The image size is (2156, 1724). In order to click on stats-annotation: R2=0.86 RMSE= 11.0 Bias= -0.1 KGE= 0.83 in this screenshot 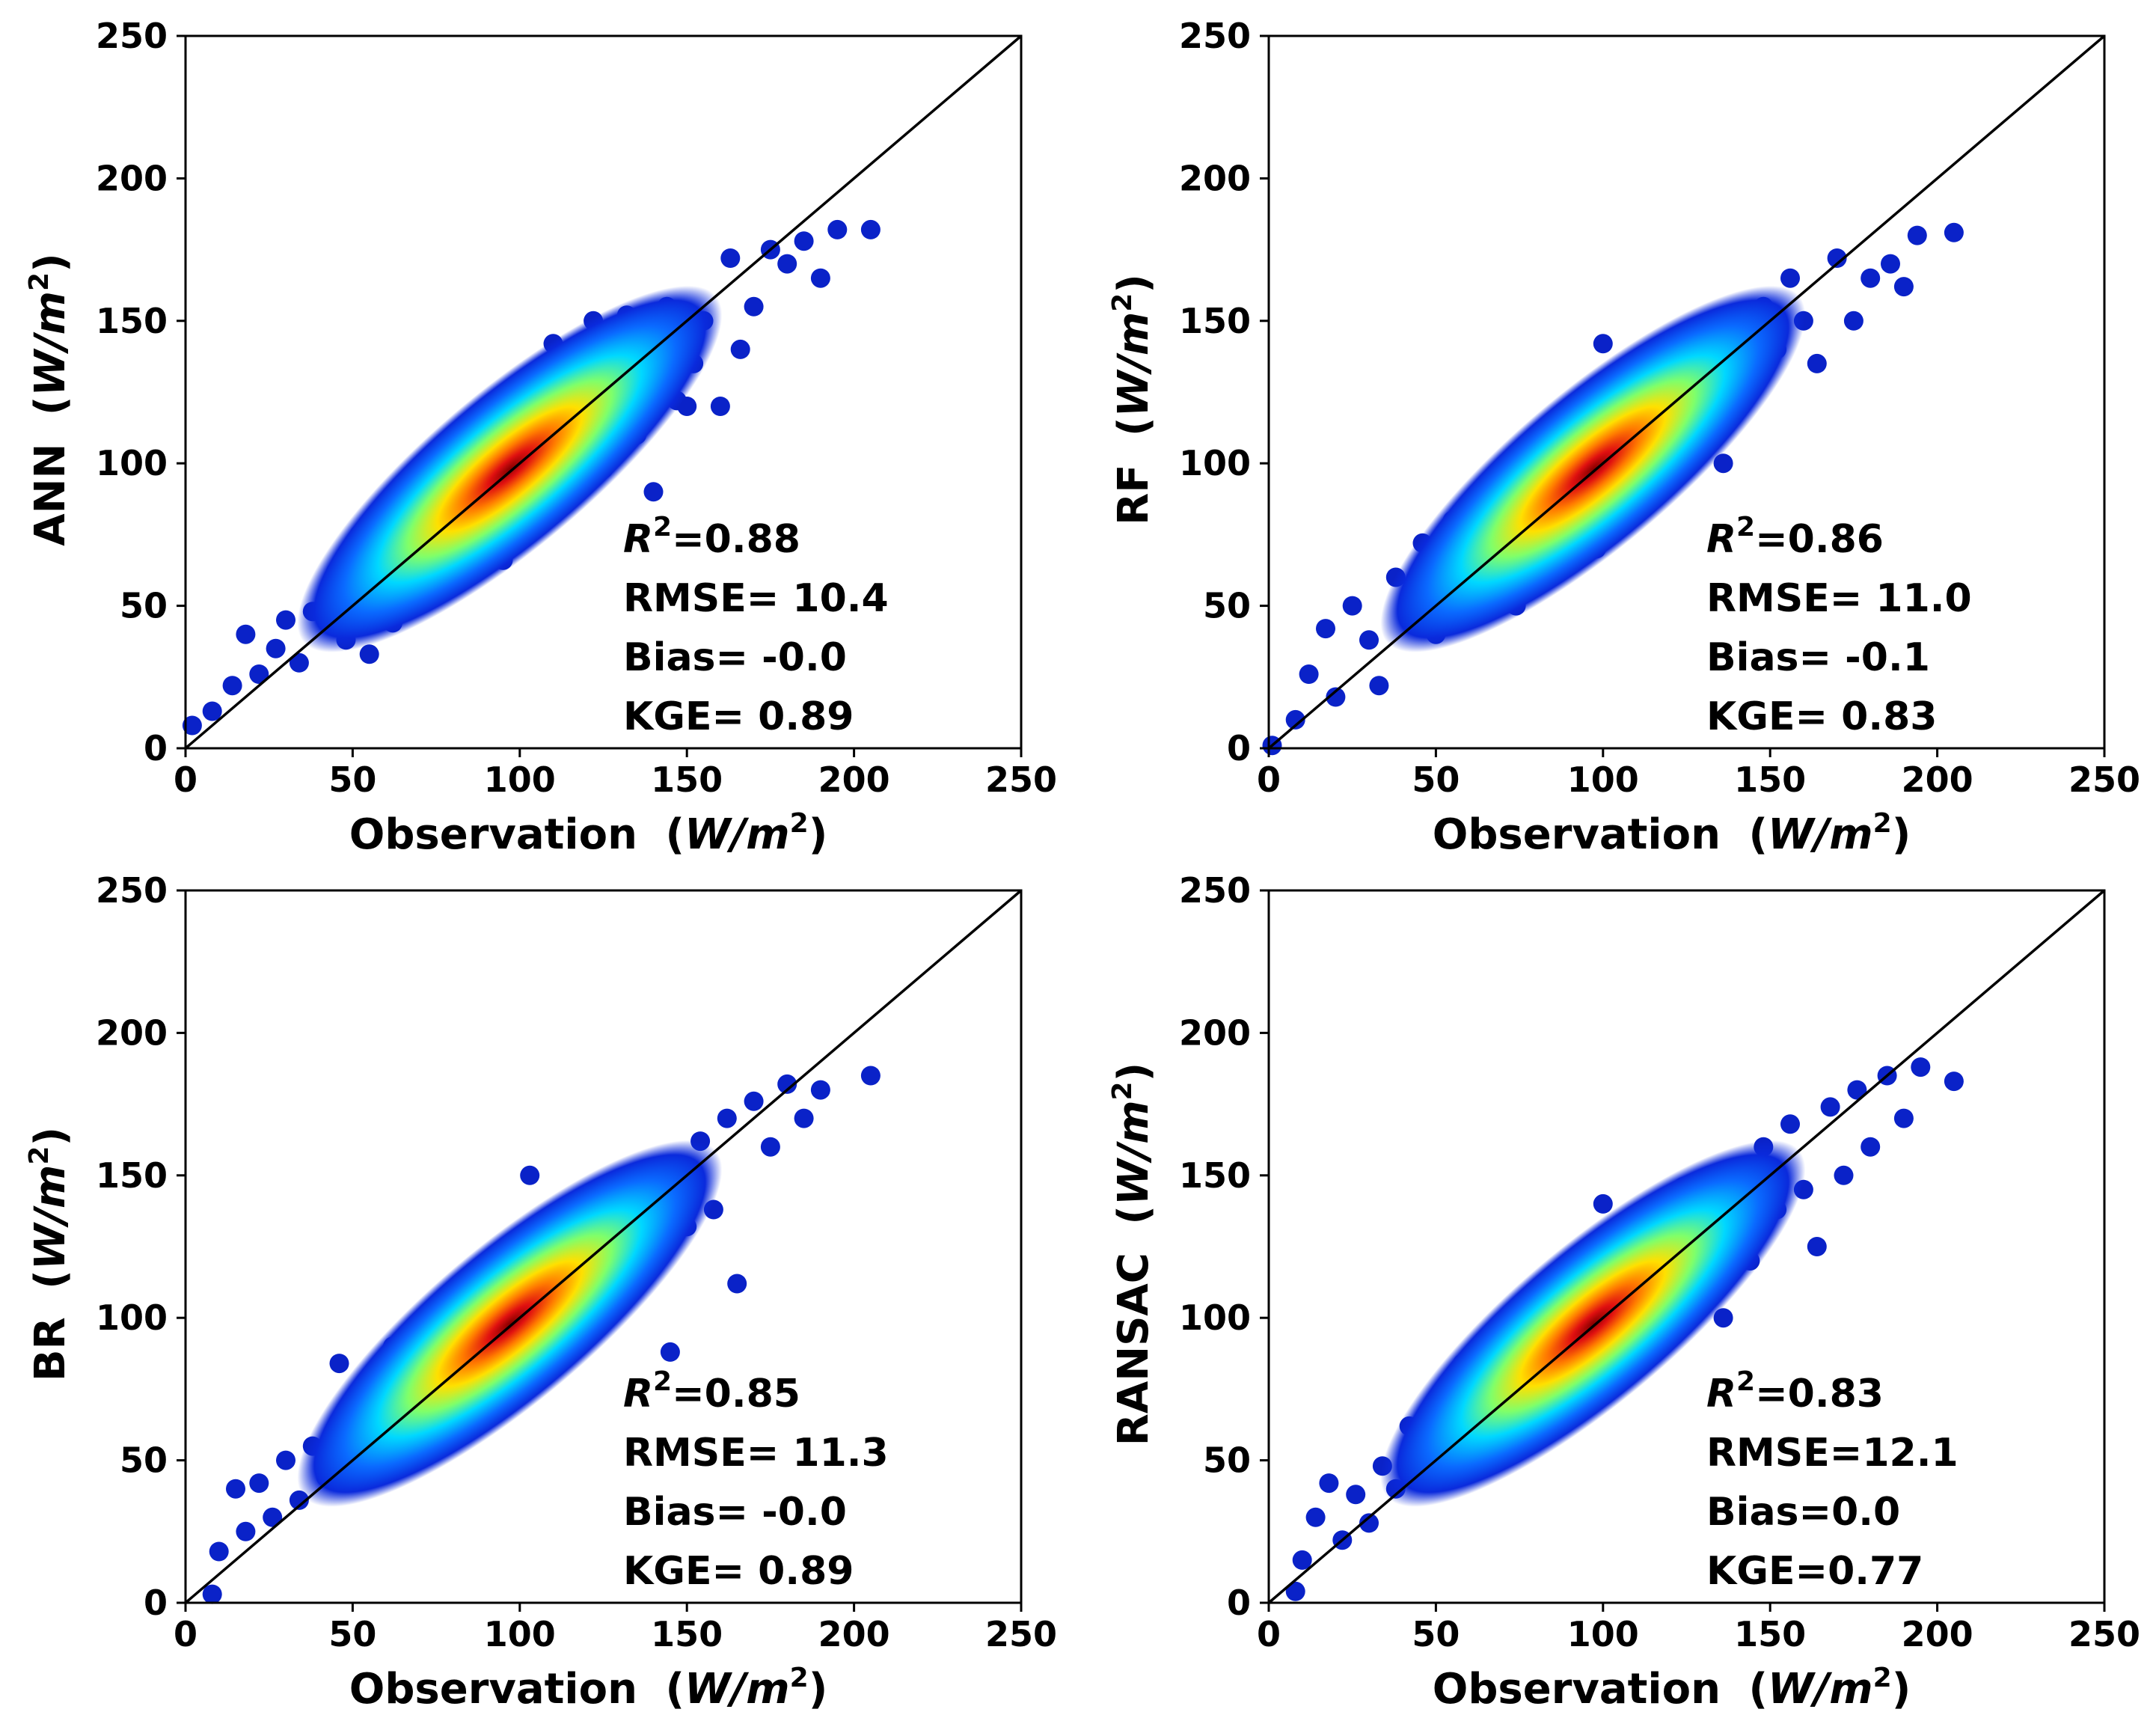, I will do `click(1839, 625)`.